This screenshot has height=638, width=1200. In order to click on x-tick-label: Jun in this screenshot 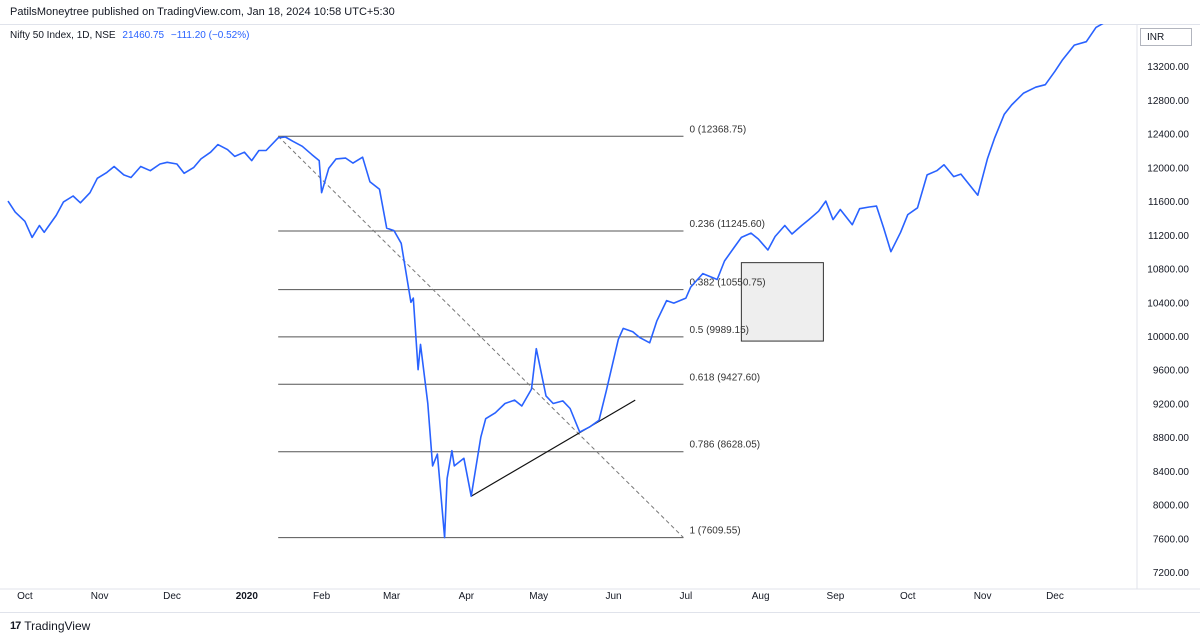, I will do `click(613, 596)`.